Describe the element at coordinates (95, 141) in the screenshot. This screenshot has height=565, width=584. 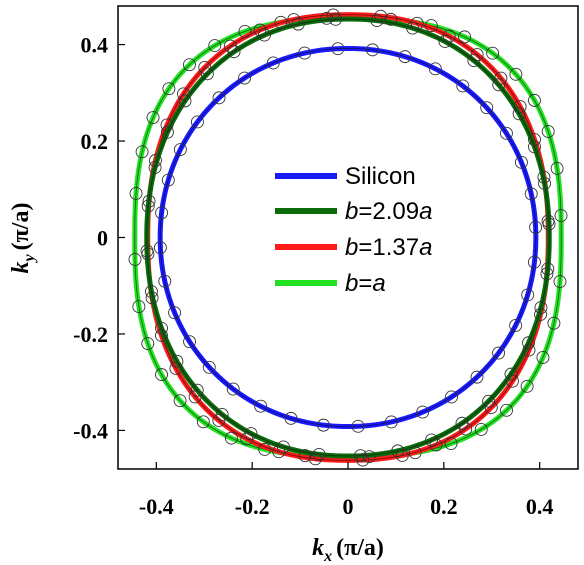
I see `y-tick-label: 0.2` at that location.